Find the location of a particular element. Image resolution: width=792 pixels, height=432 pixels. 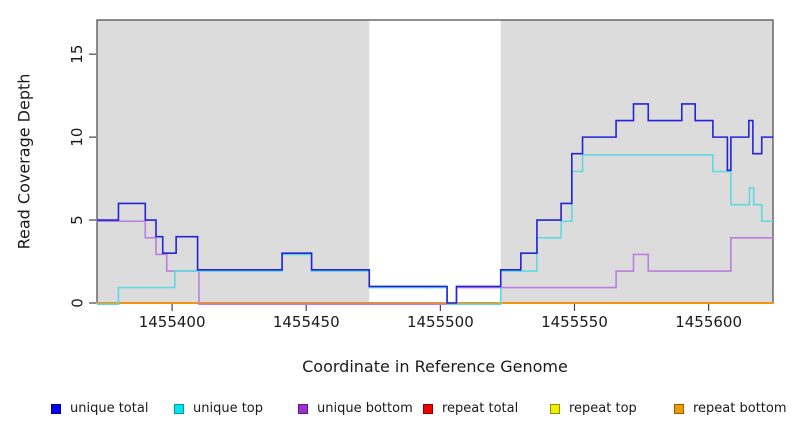

unique-top-swatch-icon is located at coordinates (179, 409).